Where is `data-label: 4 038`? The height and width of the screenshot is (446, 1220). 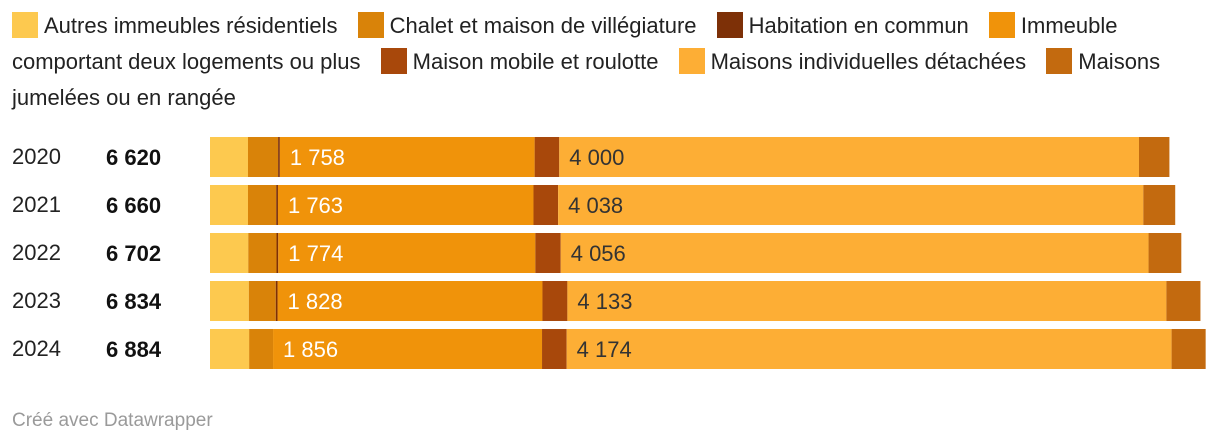
data-label: 4 038 is located at coordinates (595, 205).